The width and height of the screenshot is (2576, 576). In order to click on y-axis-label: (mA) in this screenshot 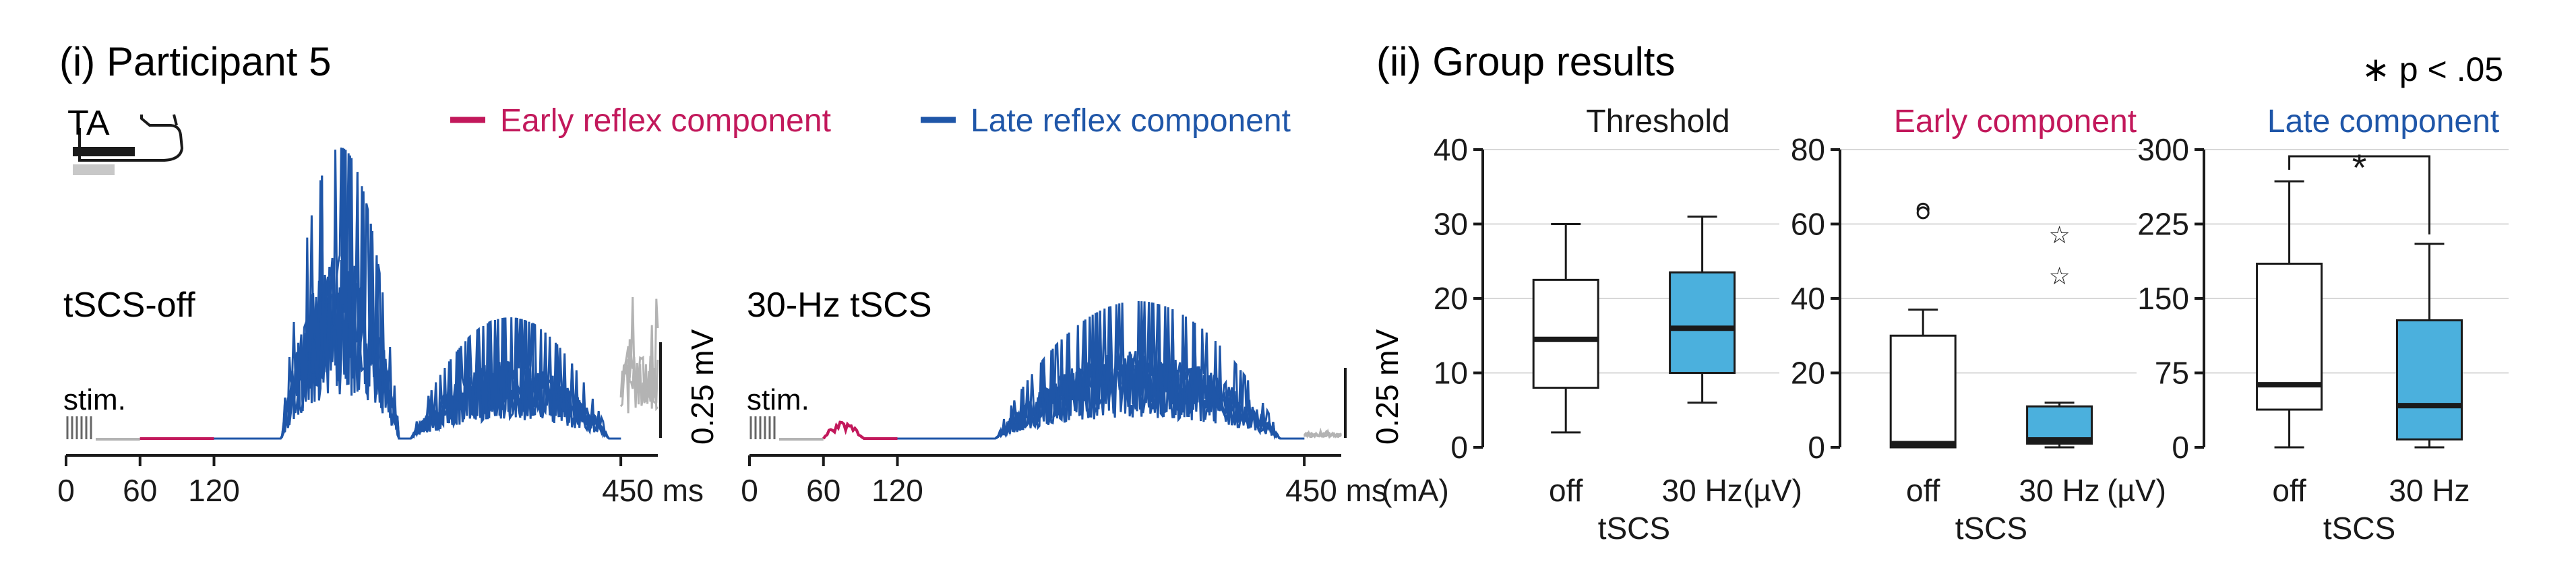, I will do `click(1416, 490)`.